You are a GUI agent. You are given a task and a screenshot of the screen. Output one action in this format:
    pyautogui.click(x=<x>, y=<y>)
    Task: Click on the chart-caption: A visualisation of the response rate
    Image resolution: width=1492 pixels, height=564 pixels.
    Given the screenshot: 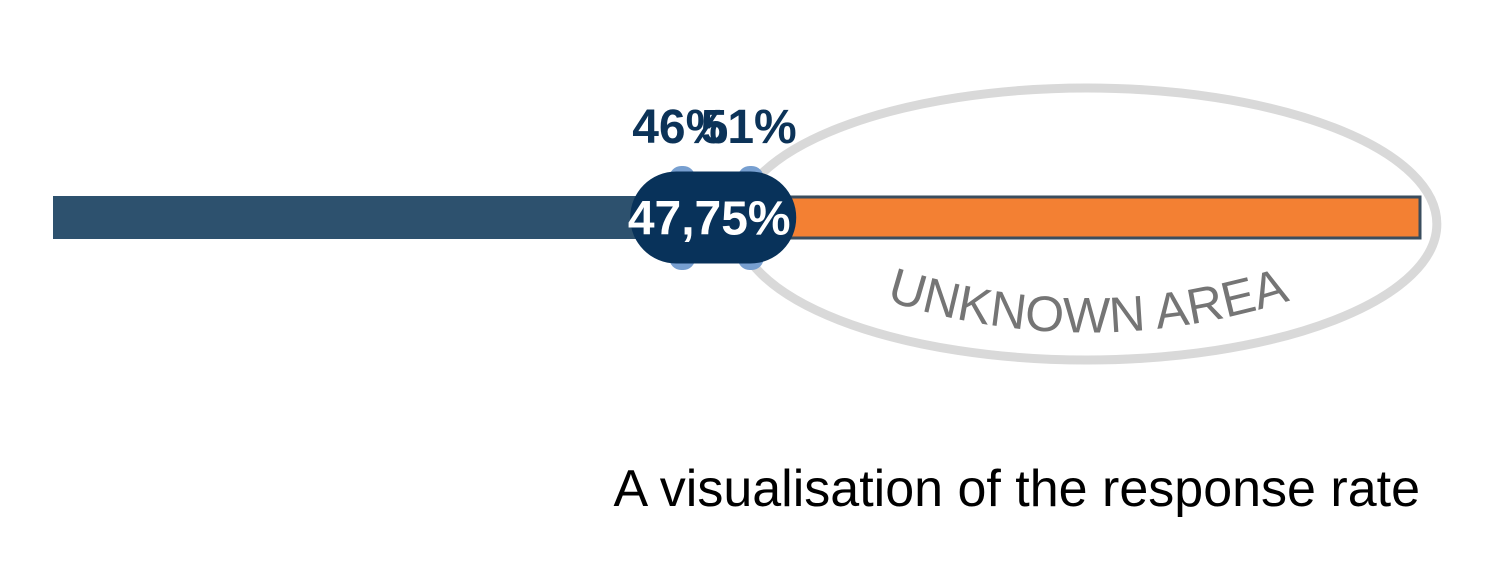 What is the action you would take?
    pyautogui.click(x=1017, y=489)
    